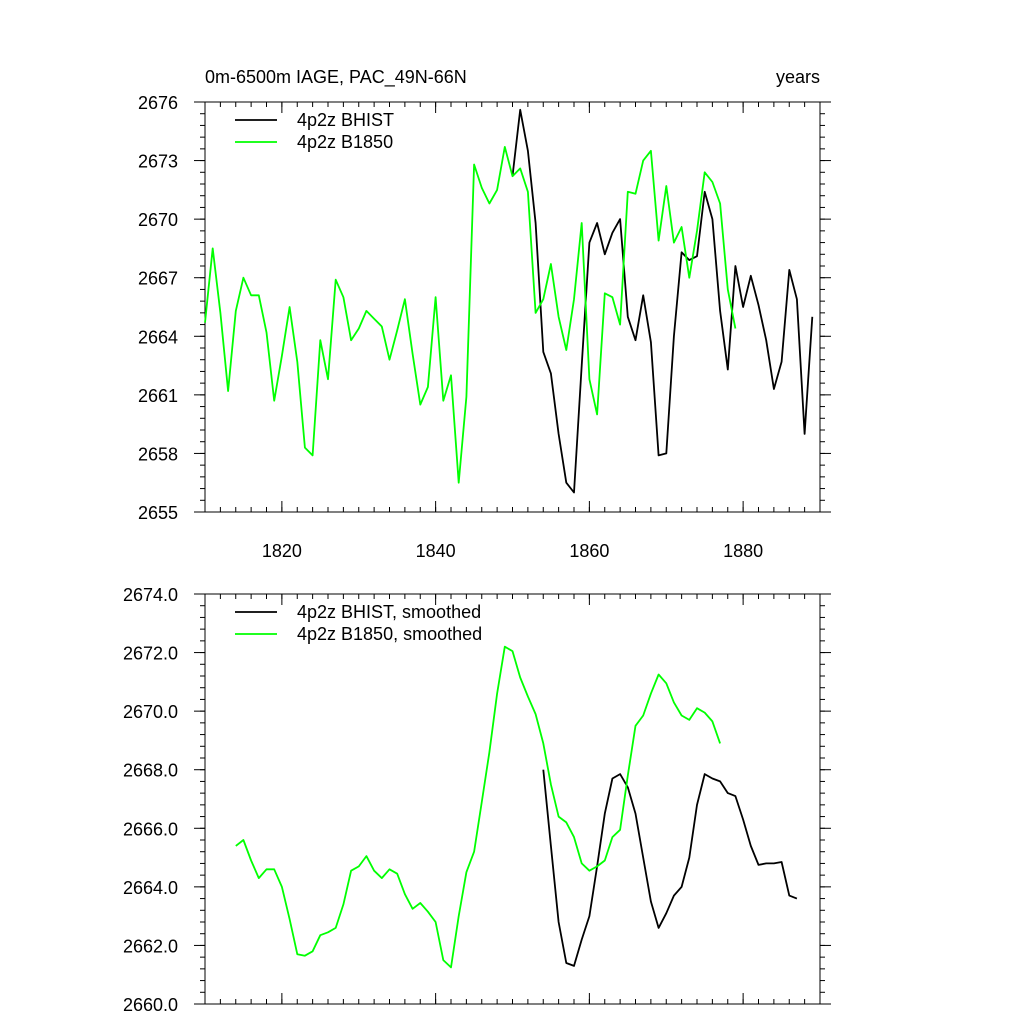 The image size is (1024, 1024). What do you see at coordinates (150, 712) in the screenshot?
I see `y-tick-label: 2670.0` at bounding box center [150, 712].